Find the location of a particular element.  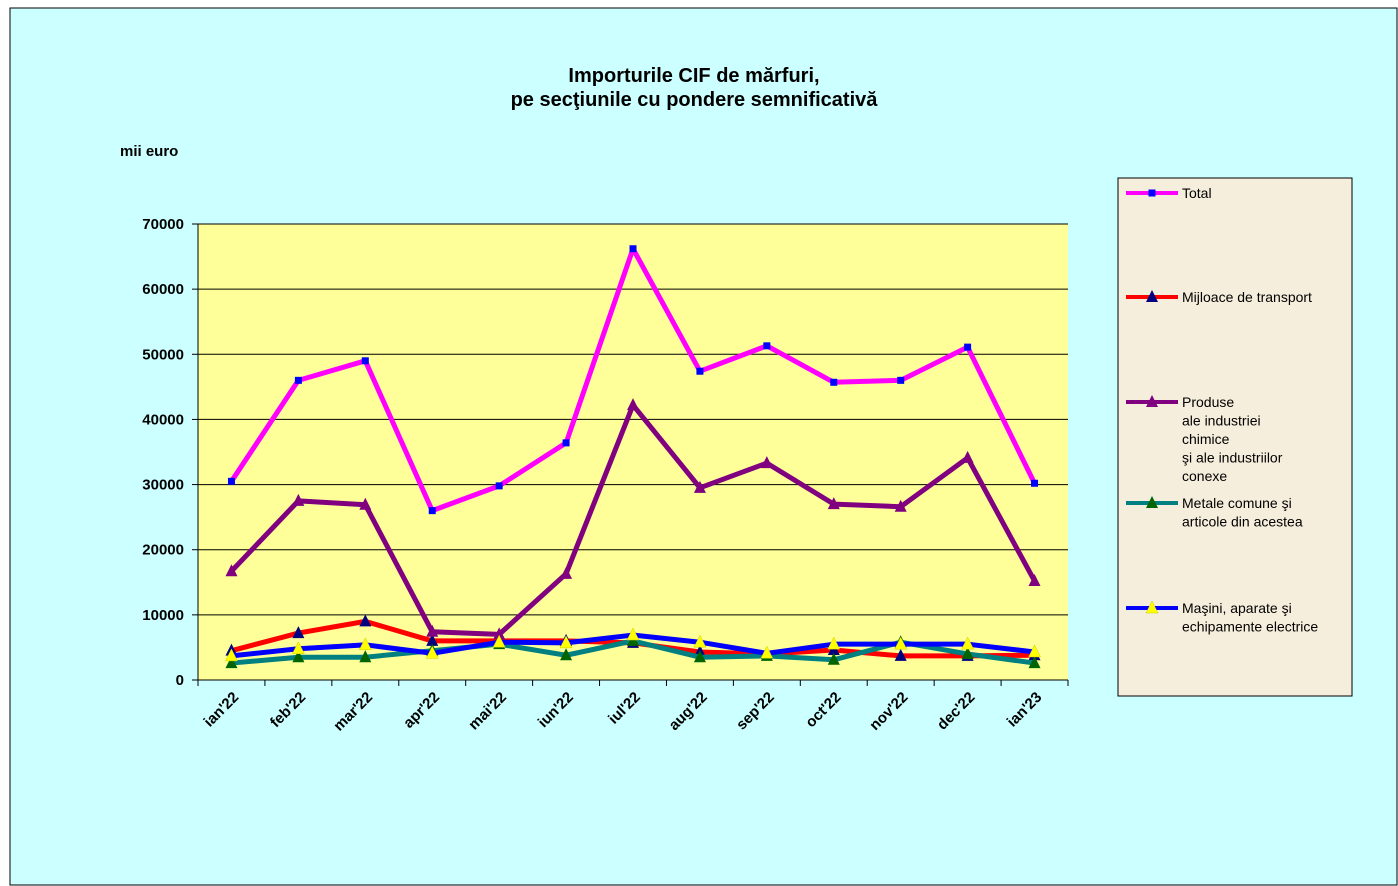

legend-label: Total is located at coordinates (1197, 193).